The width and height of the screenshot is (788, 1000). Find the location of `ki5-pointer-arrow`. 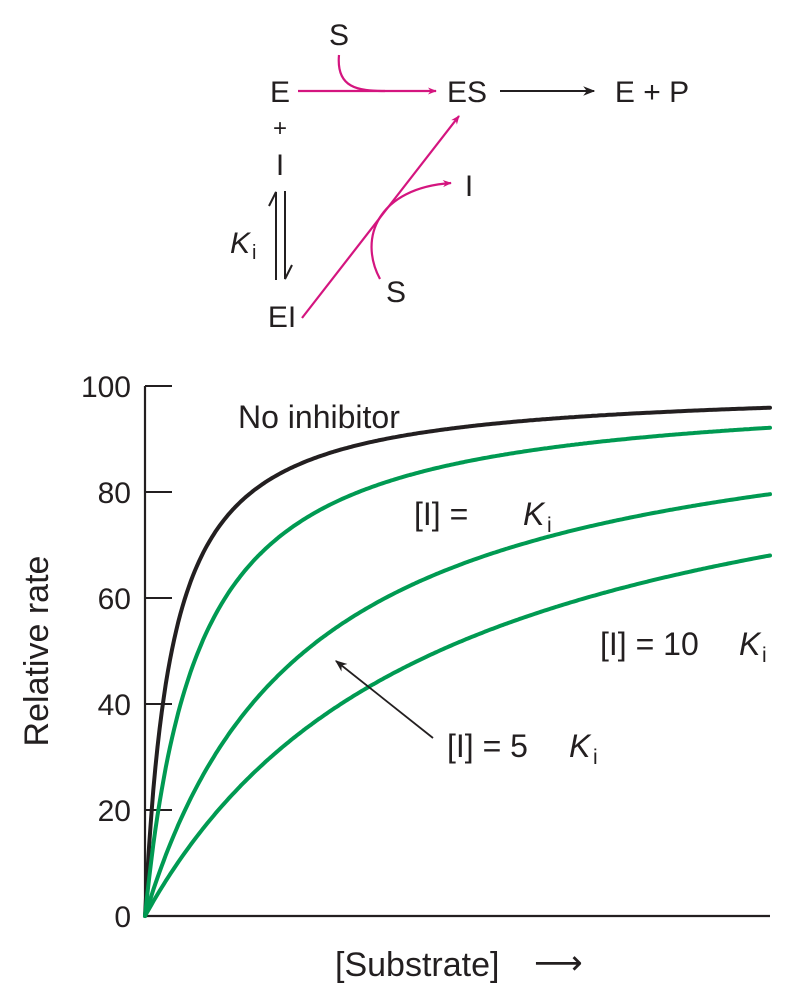

ki5-pointer-arrow is located at coordinates (384, 699).